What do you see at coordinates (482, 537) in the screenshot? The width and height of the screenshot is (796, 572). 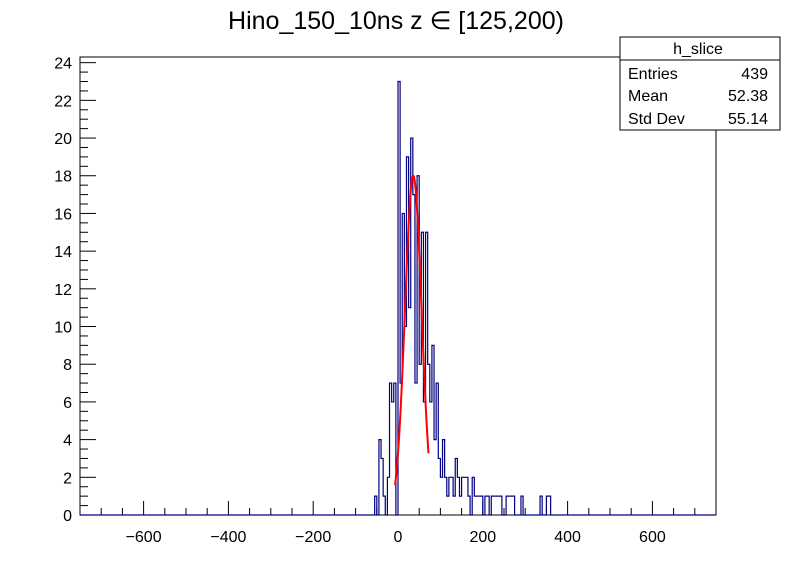 I see `x-tick-label: 200` at bounding box center [482, 537].